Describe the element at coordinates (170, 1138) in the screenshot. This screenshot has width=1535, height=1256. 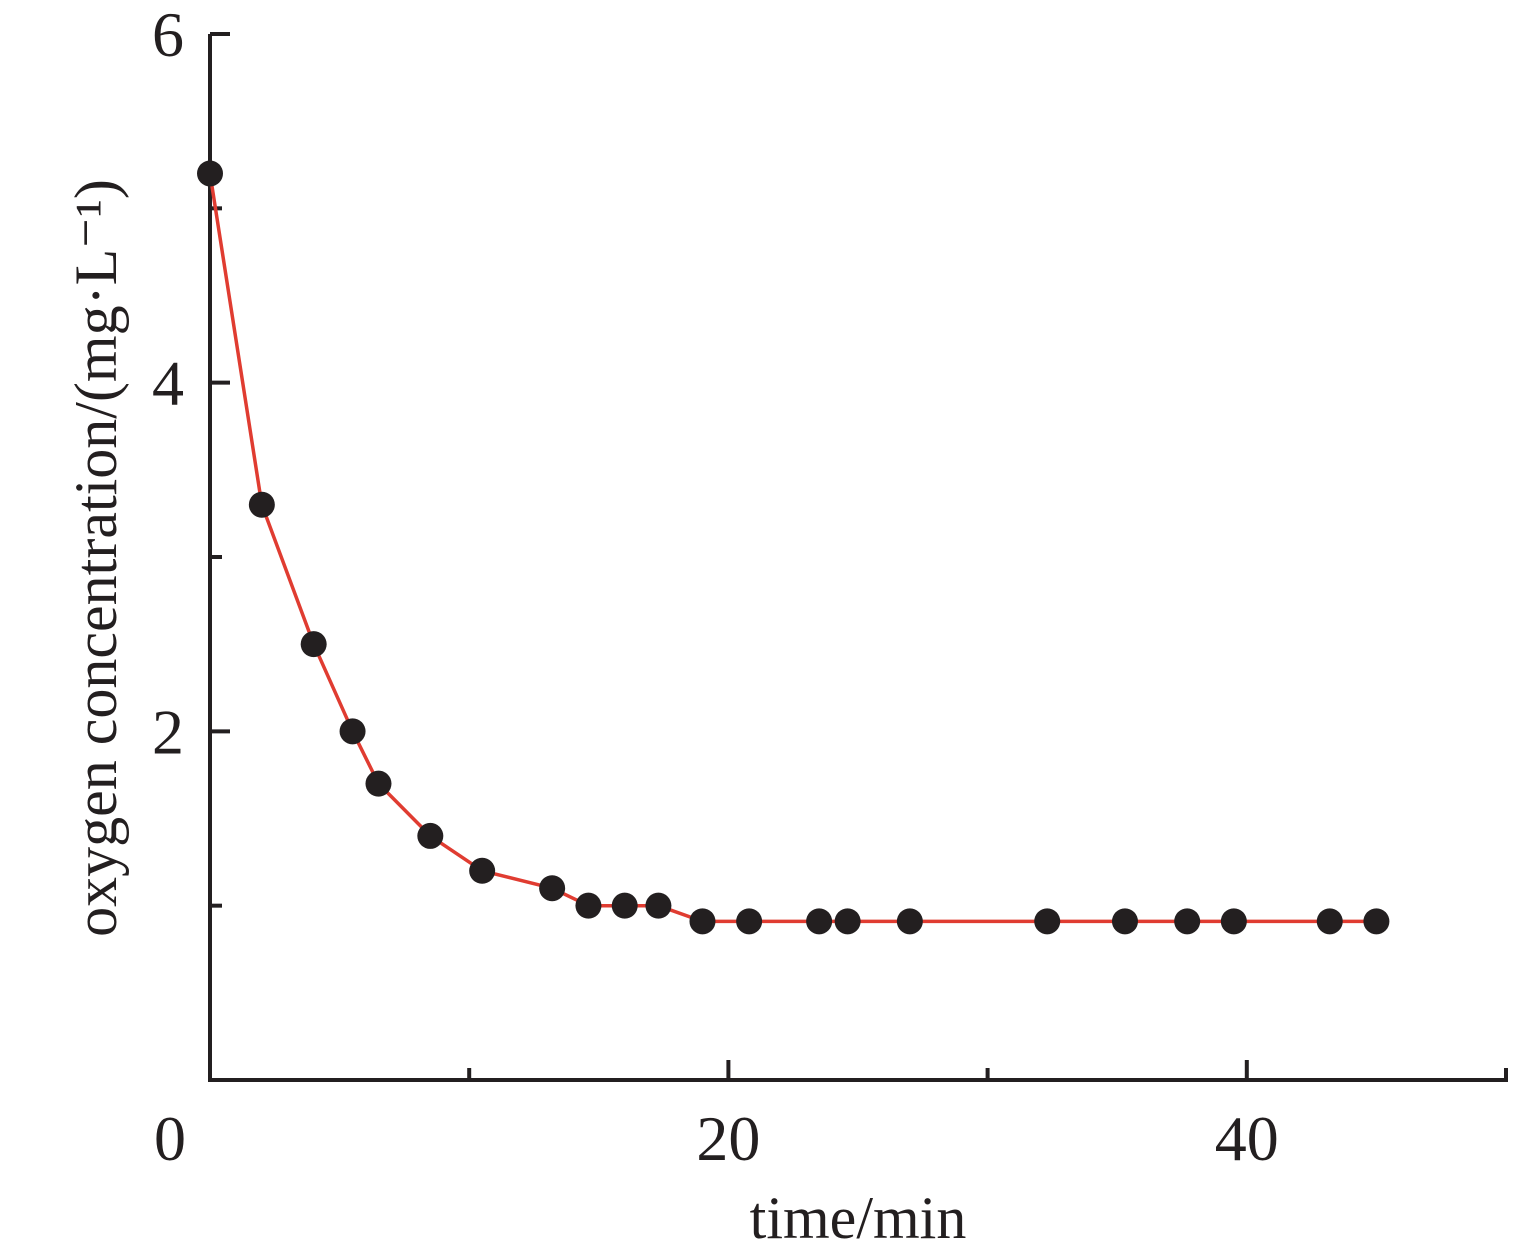
I see `x-tick-label: 0` at that location.